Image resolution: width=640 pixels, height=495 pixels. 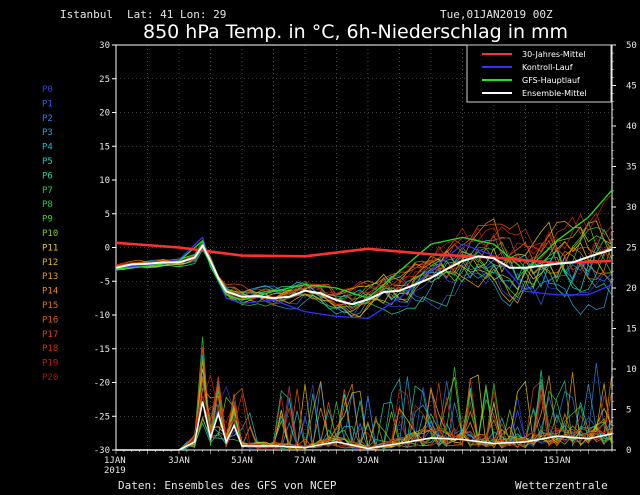 What do you see at coordinates (628, 411) in the screenshot?
I see `right-tick-label: 5` at bounding box center [628, 411].